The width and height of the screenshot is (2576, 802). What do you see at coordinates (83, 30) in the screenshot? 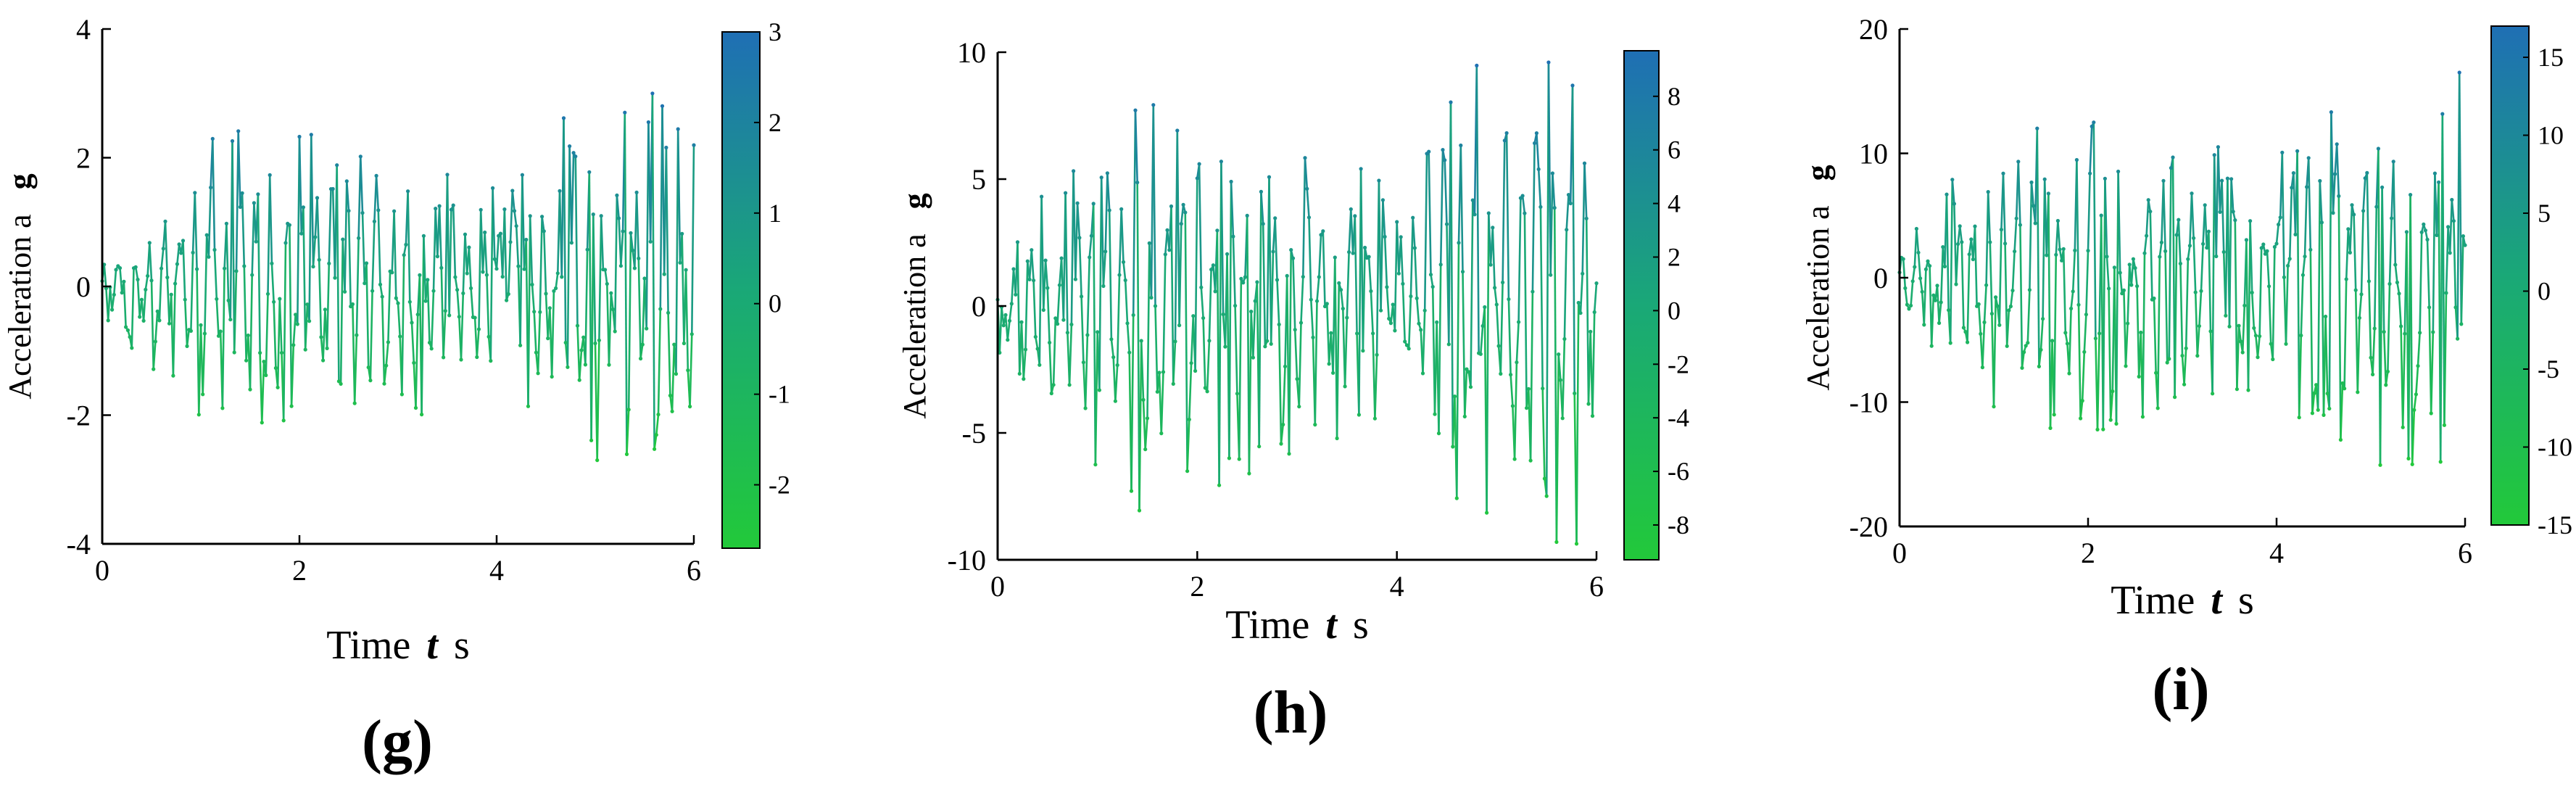
I see `y-tick-label: 4` at bounding box center [83, 30].